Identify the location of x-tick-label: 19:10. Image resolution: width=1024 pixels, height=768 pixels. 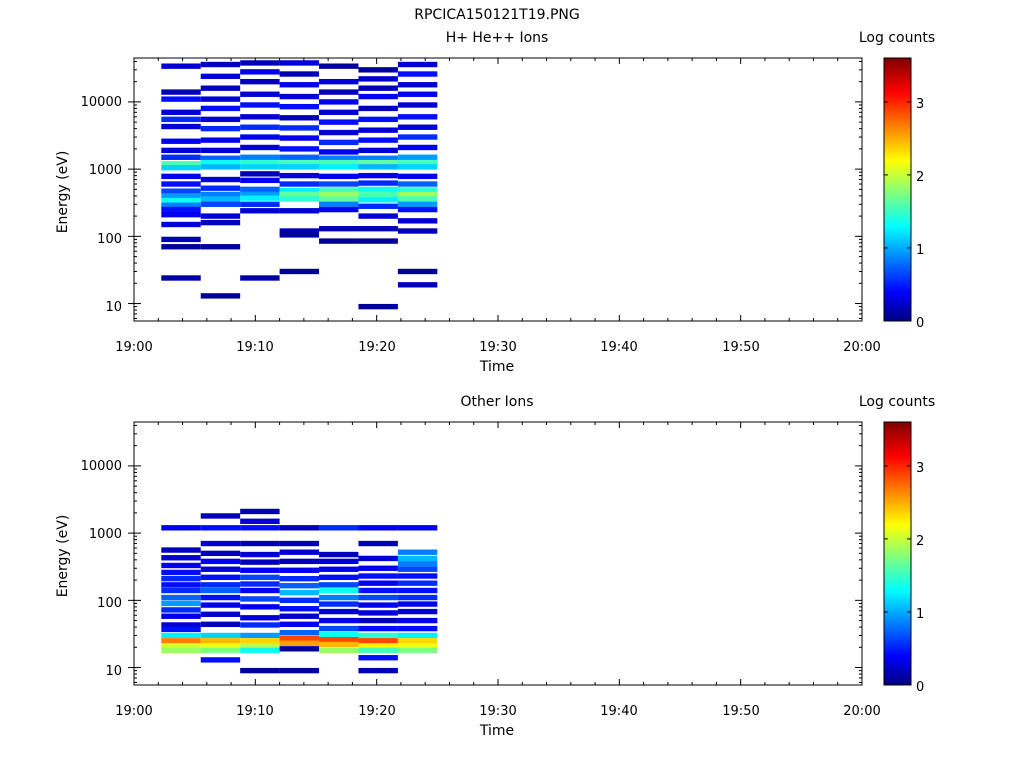
(254, 347).